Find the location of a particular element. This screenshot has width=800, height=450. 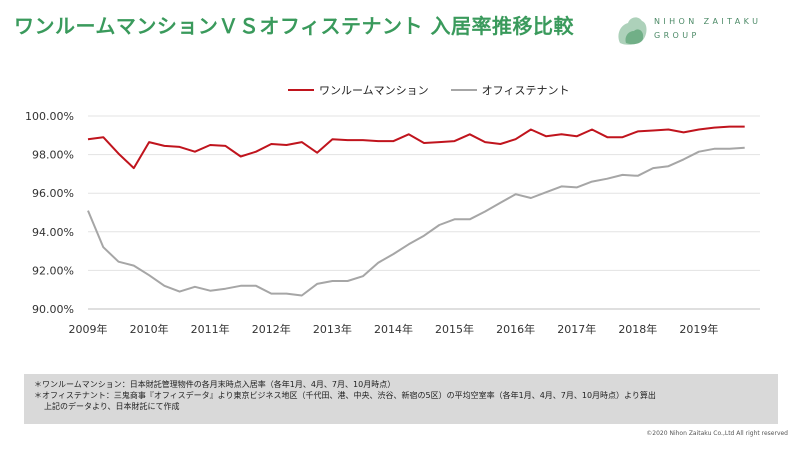

x-tick-label: 2011年 is located at coordinates (210, 329).